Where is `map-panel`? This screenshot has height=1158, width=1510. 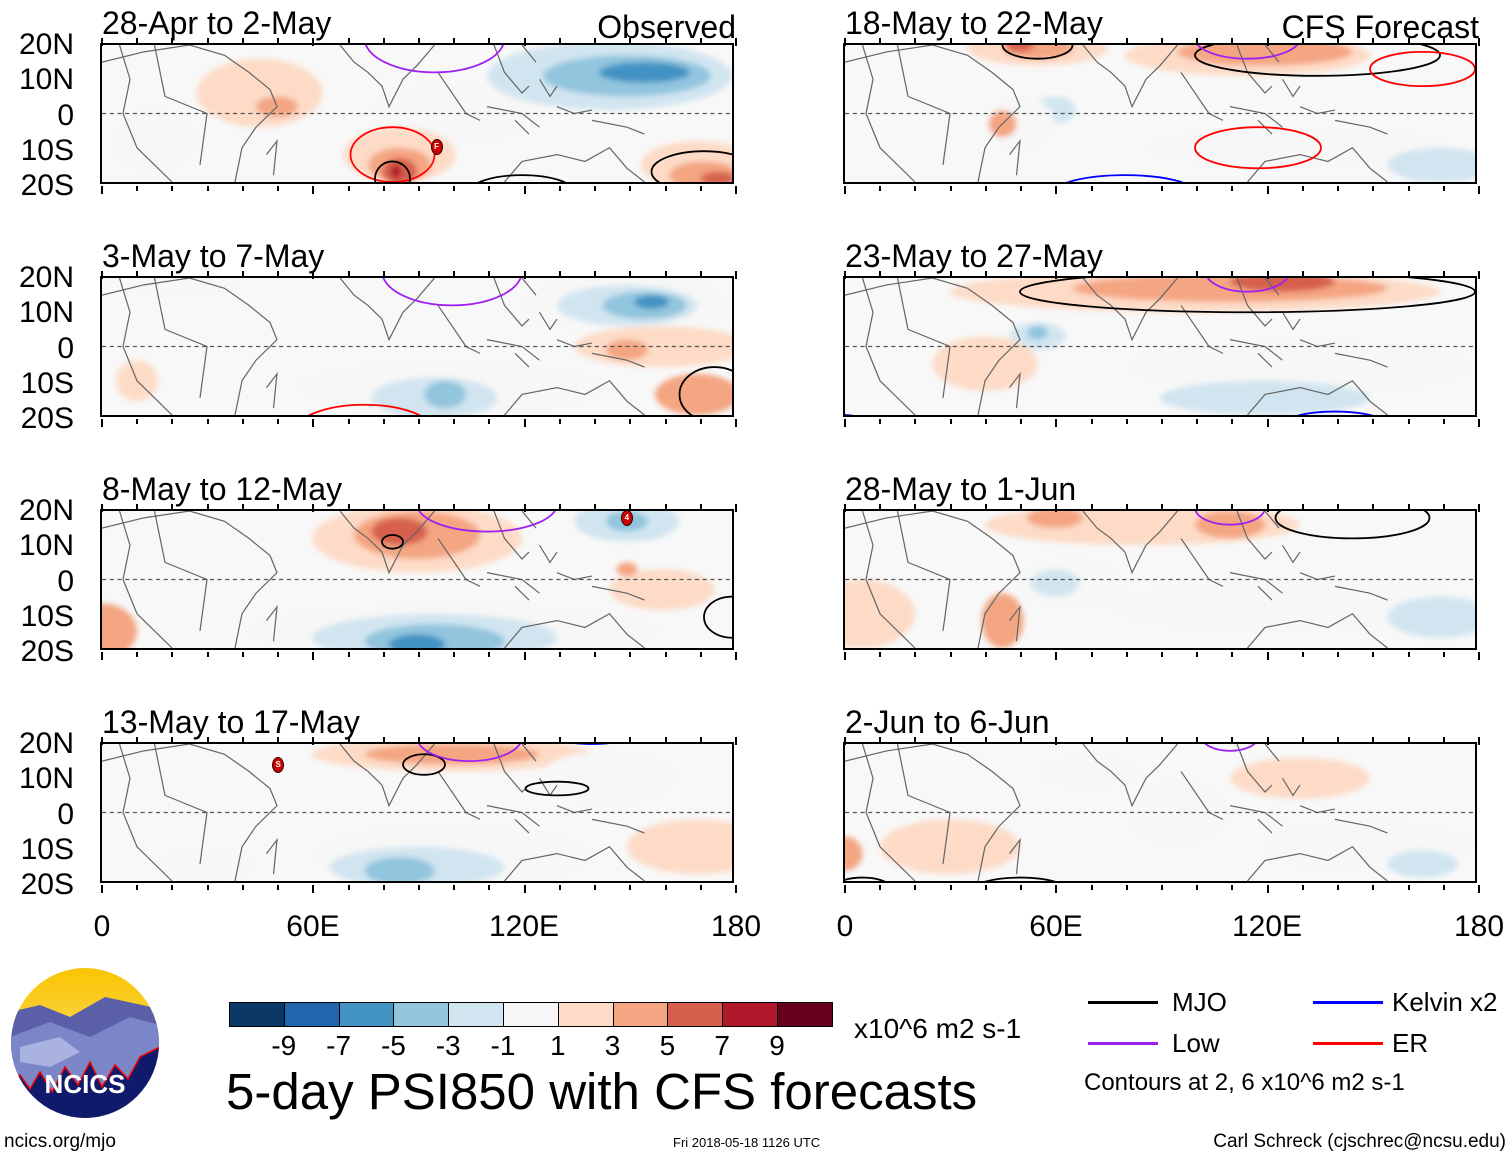
map-panel is located at coordinates (417, 346).